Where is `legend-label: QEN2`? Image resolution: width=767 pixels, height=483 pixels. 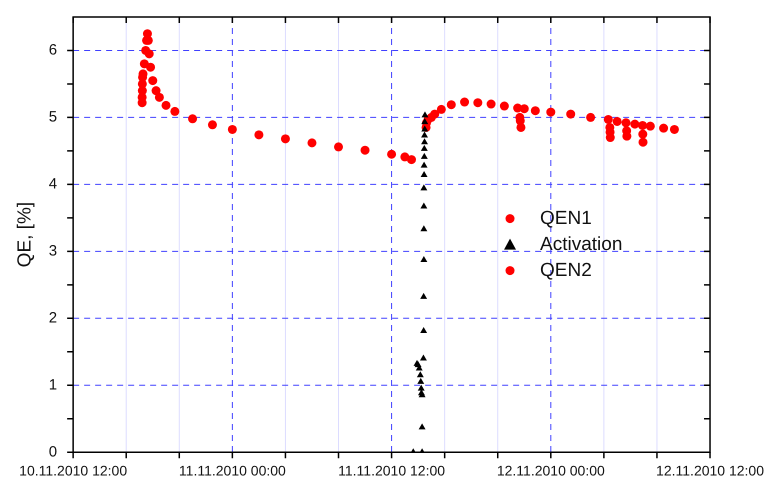 legend-label: QEN2 is located at coordinates (566, 270).